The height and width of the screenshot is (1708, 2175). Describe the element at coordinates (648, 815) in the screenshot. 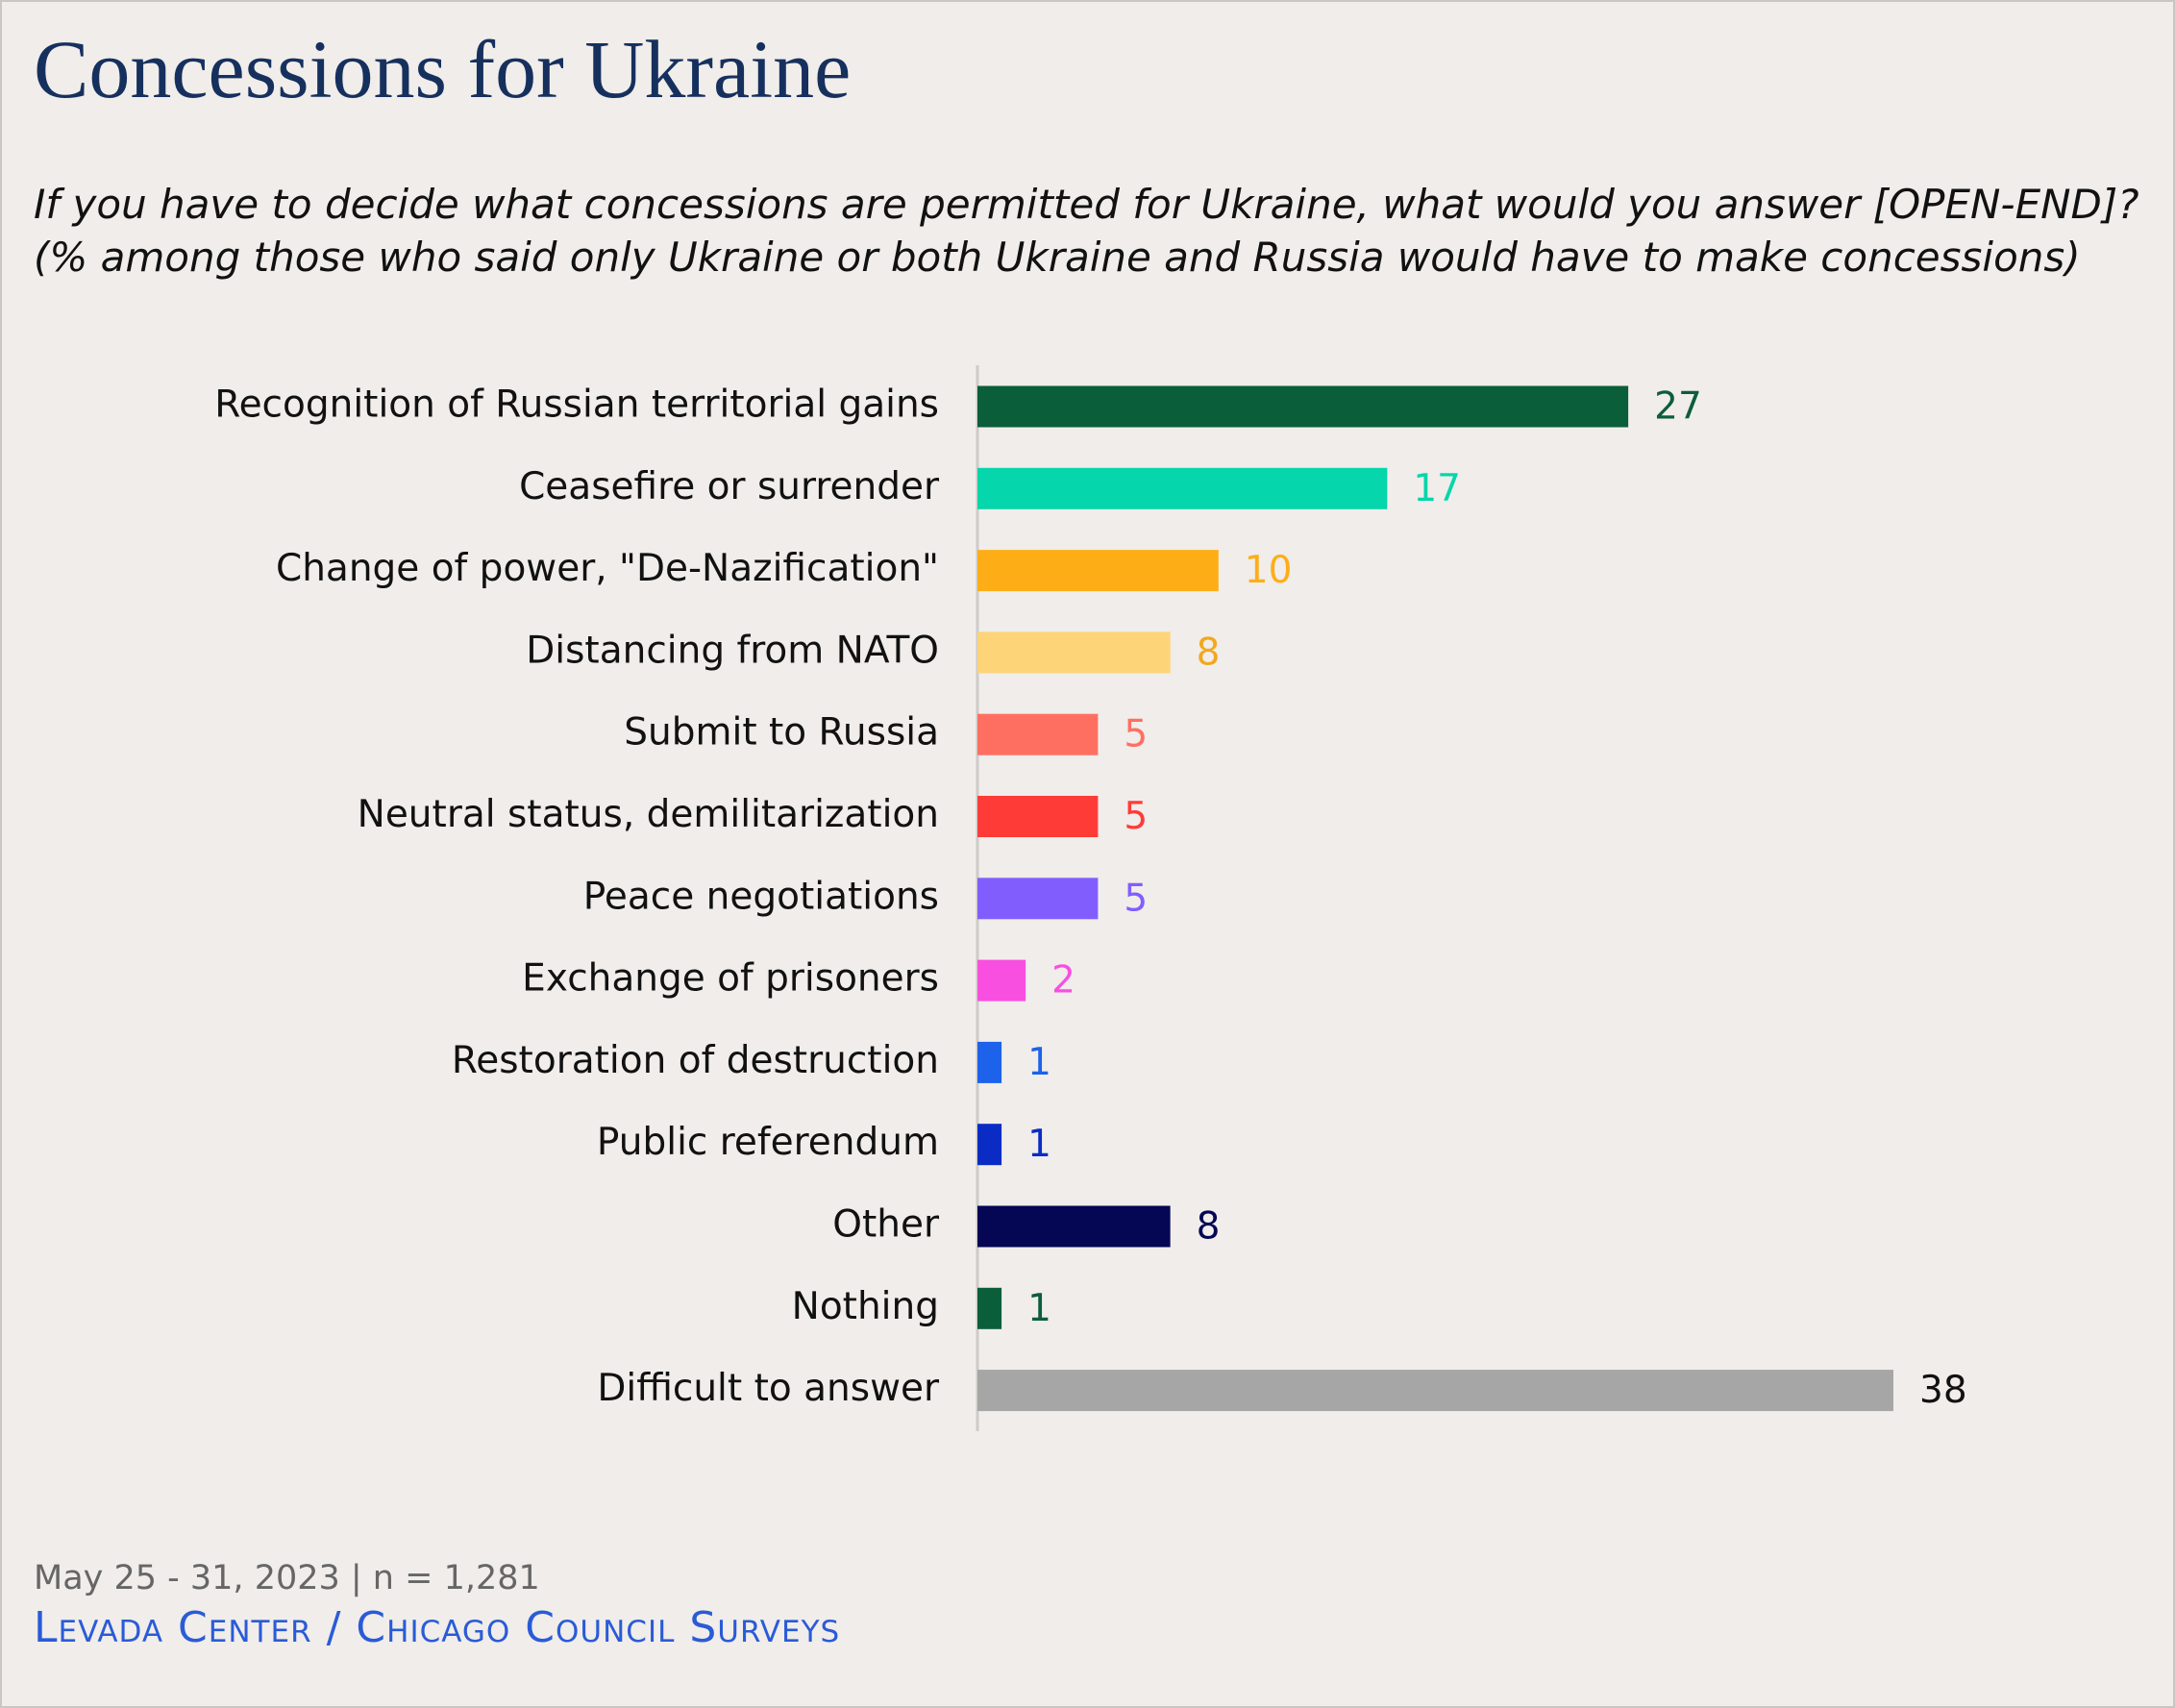

I see `category-label: Neutral status, demilitarization` at that location.